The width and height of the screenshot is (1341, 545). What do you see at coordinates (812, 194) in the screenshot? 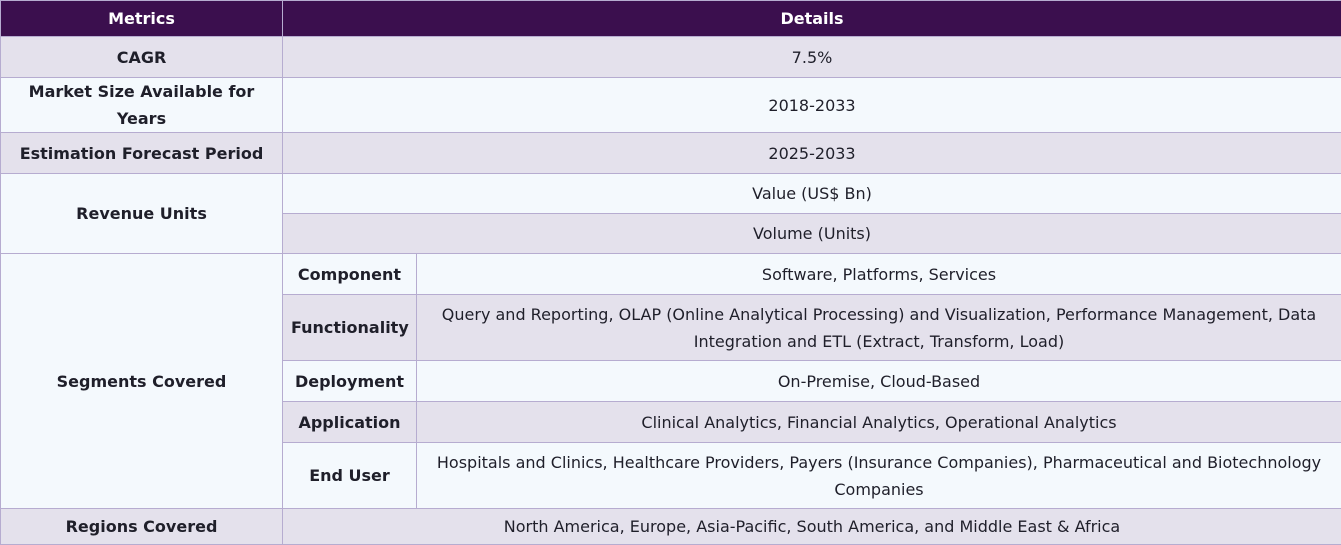
I see `revenue-units-value: Value (US$ Bn)` at bounding box center [812, 194].